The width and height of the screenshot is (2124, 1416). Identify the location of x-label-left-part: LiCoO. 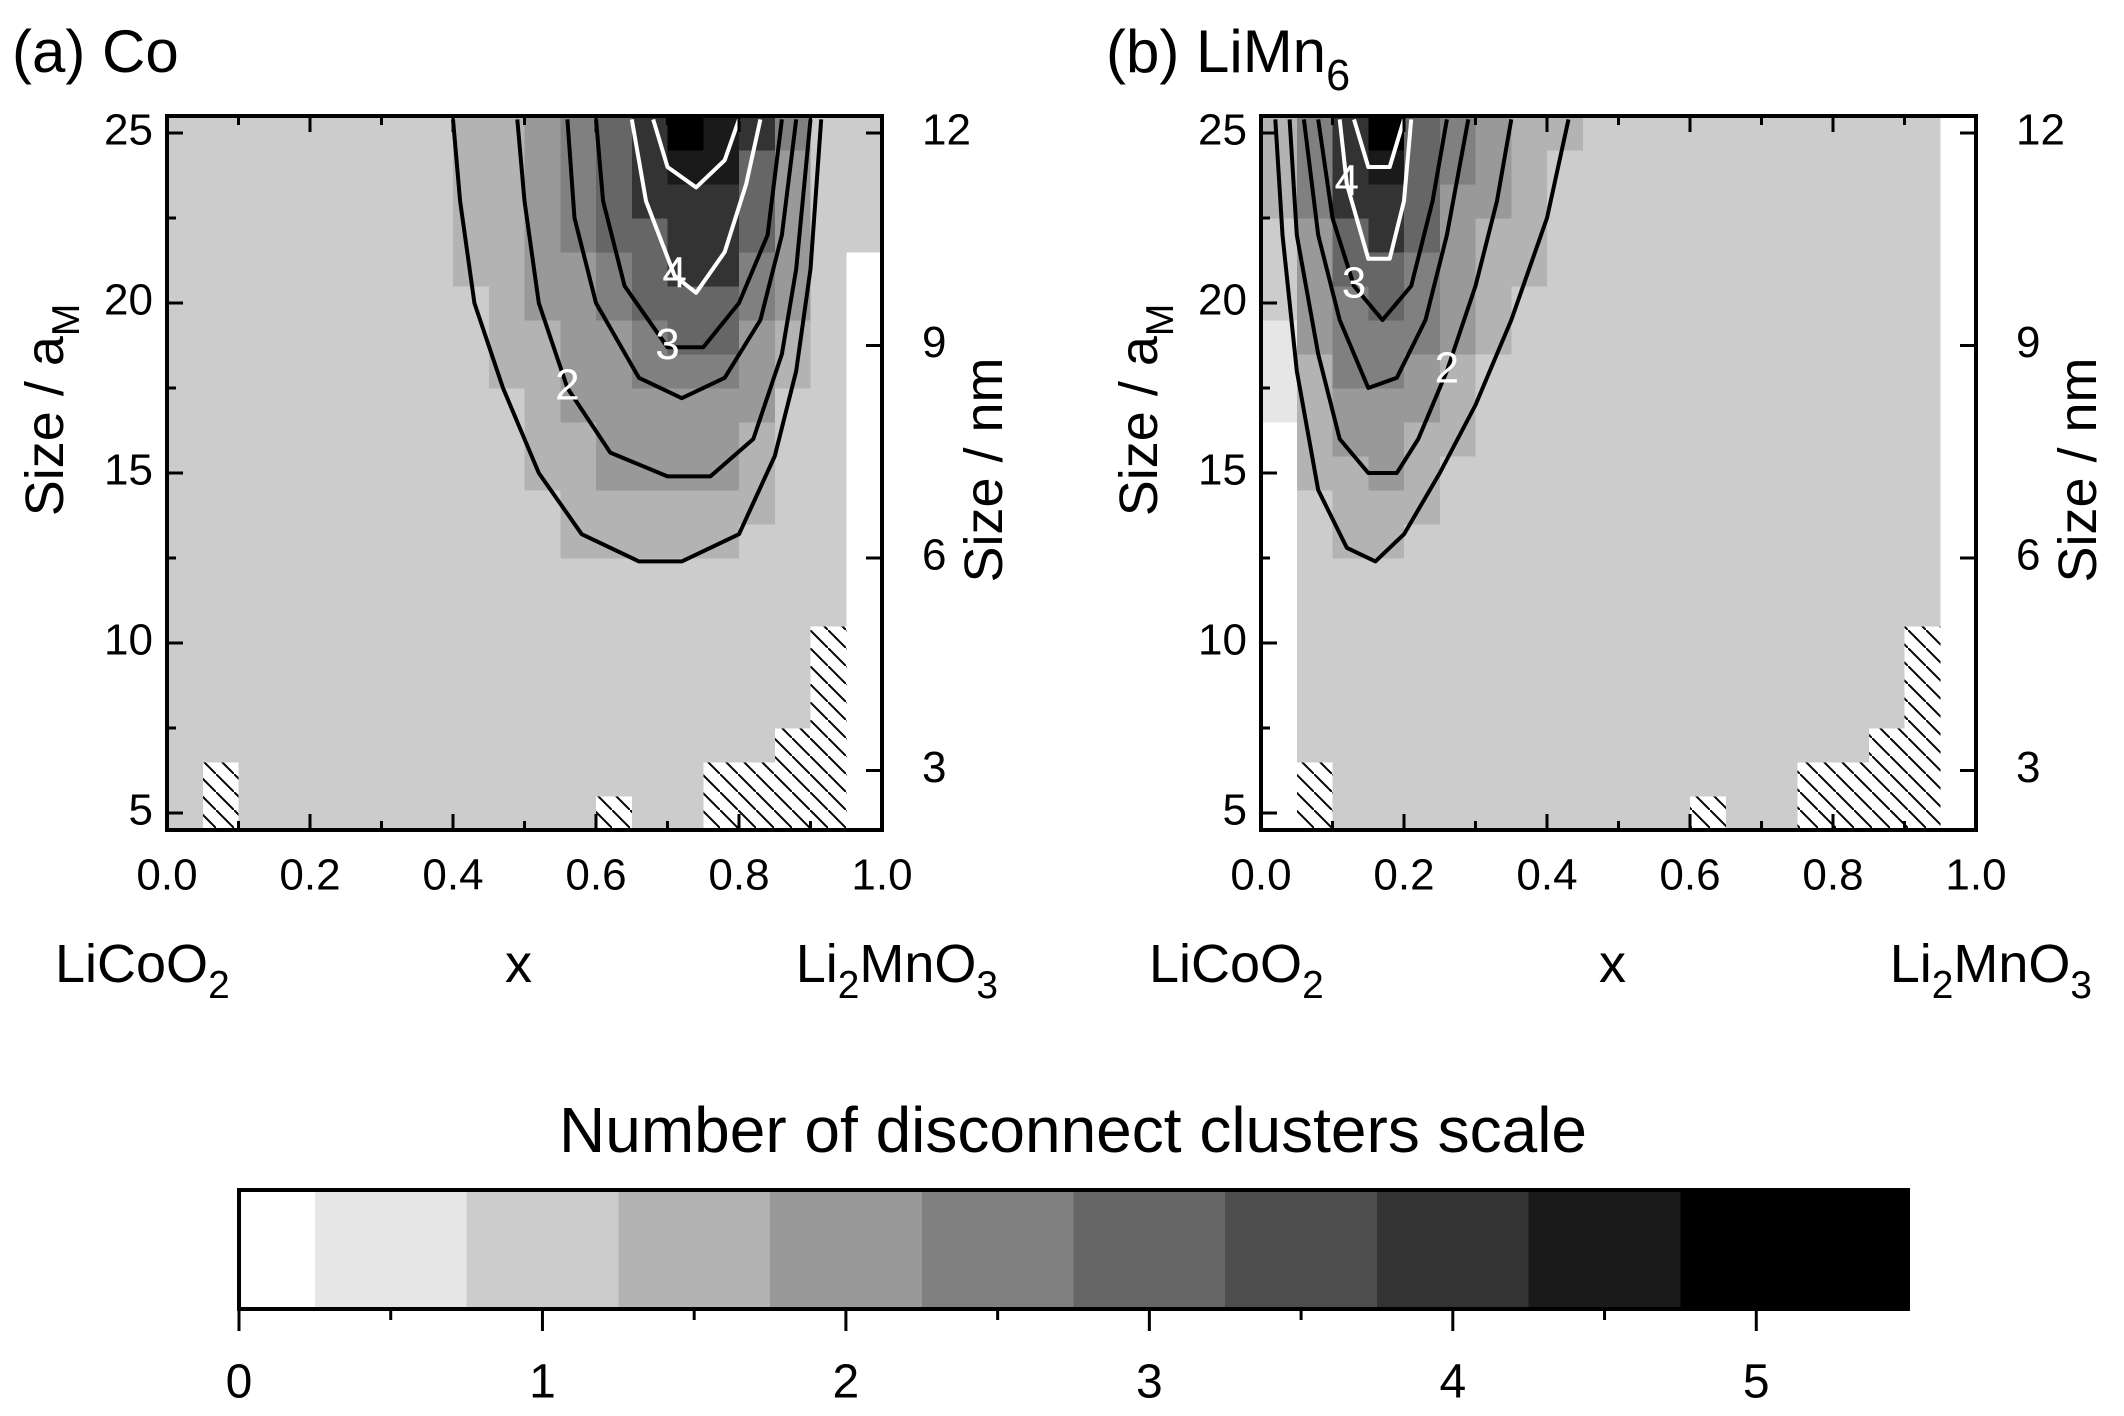
(131, 964).